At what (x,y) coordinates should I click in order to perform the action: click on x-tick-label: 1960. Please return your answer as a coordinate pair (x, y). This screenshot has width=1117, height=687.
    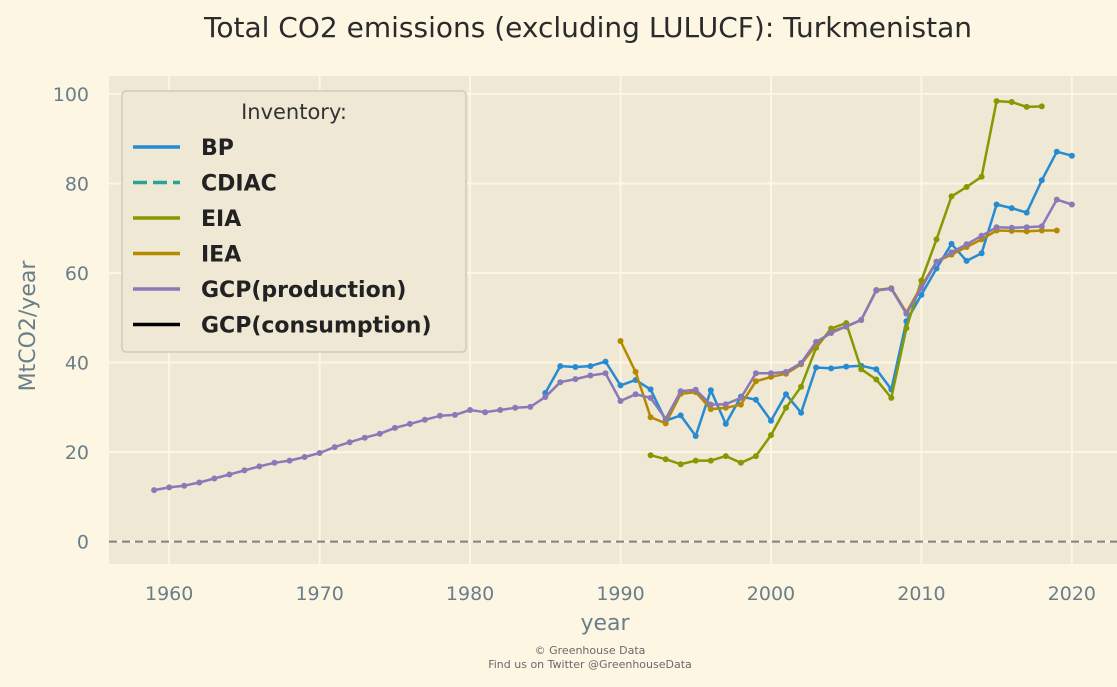
    Looking at the image, I should click on (169, 594).